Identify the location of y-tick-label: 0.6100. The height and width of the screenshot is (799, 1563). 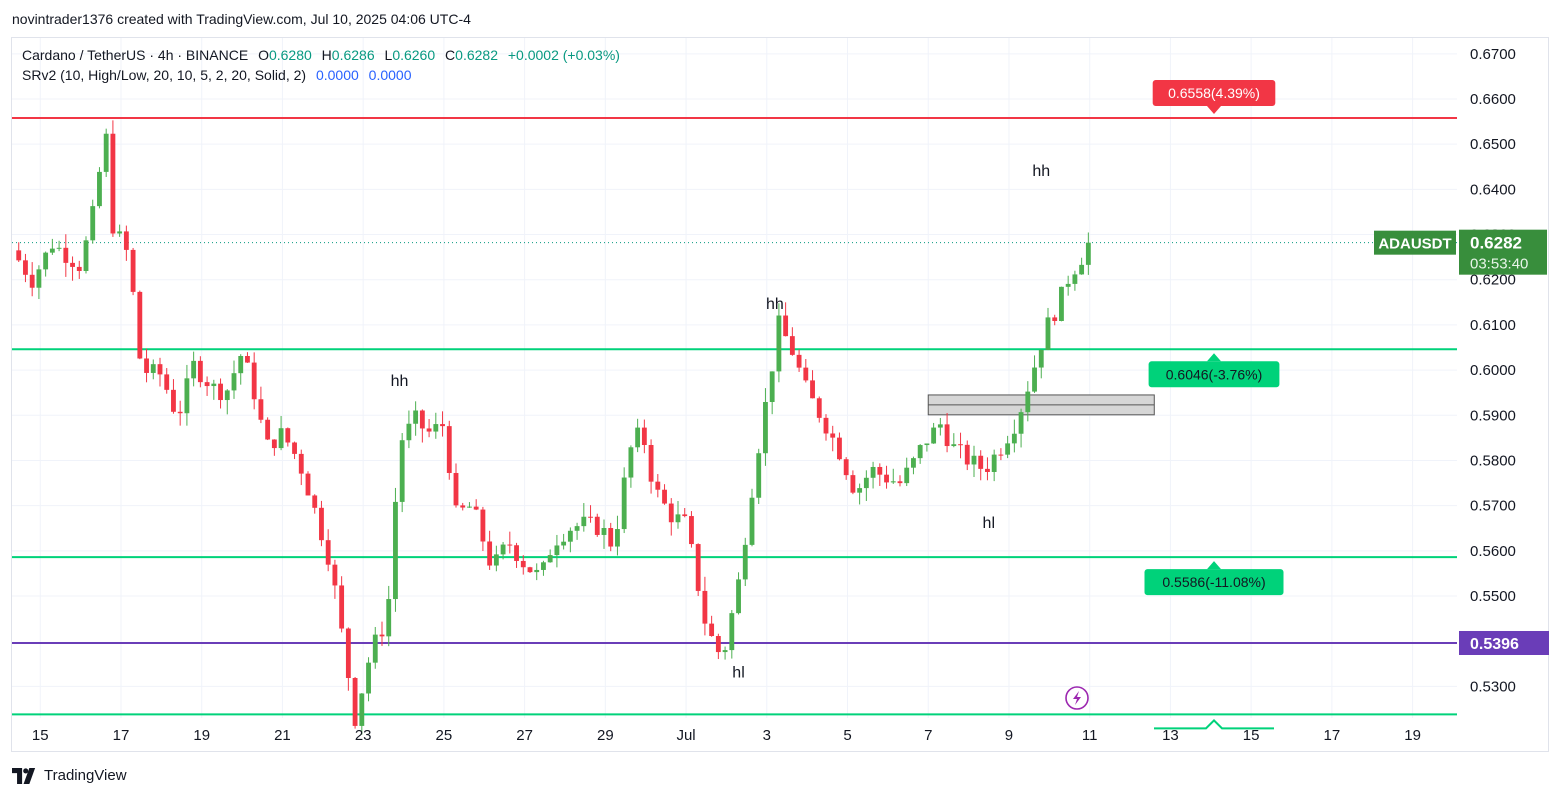
(1493, 325).